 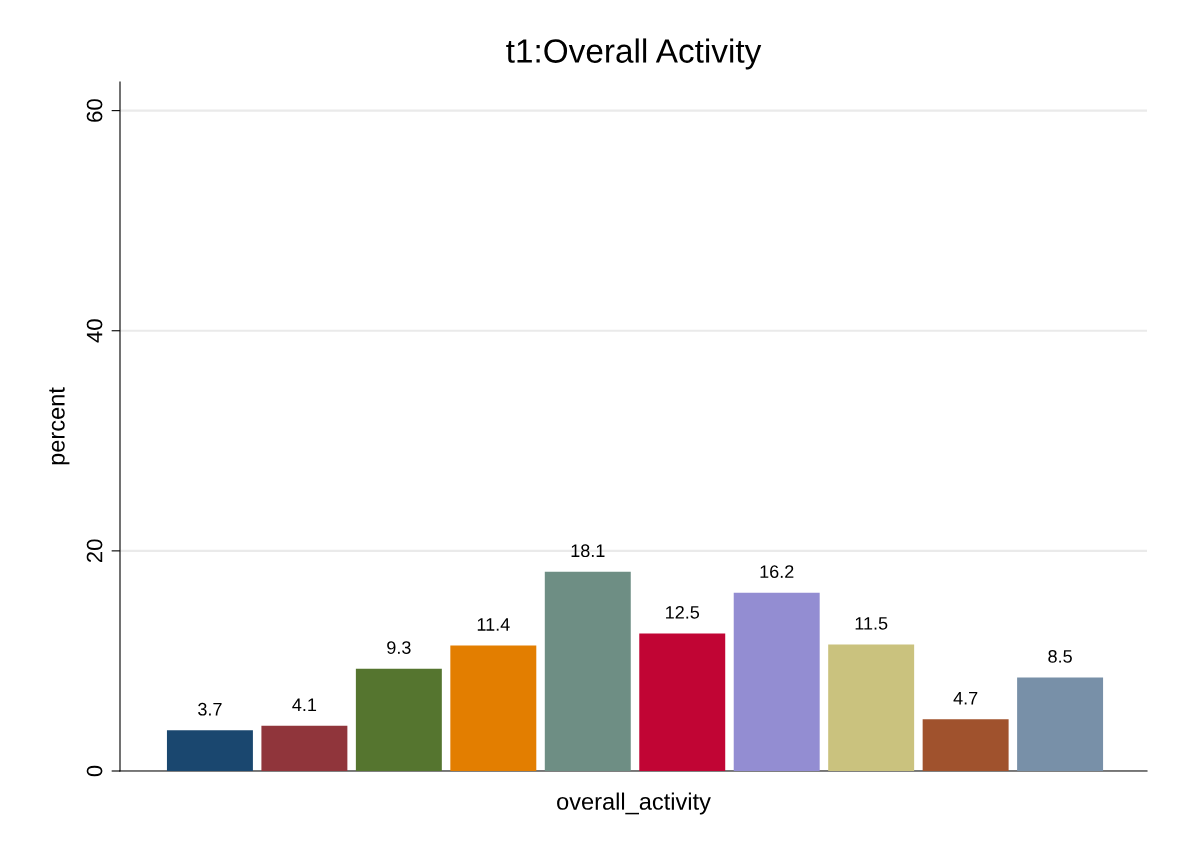 What do you see at coordinates (634, 803) in the screenshot?
I see `x-axis-title: overall_activity` at bounding box center [634, 803].